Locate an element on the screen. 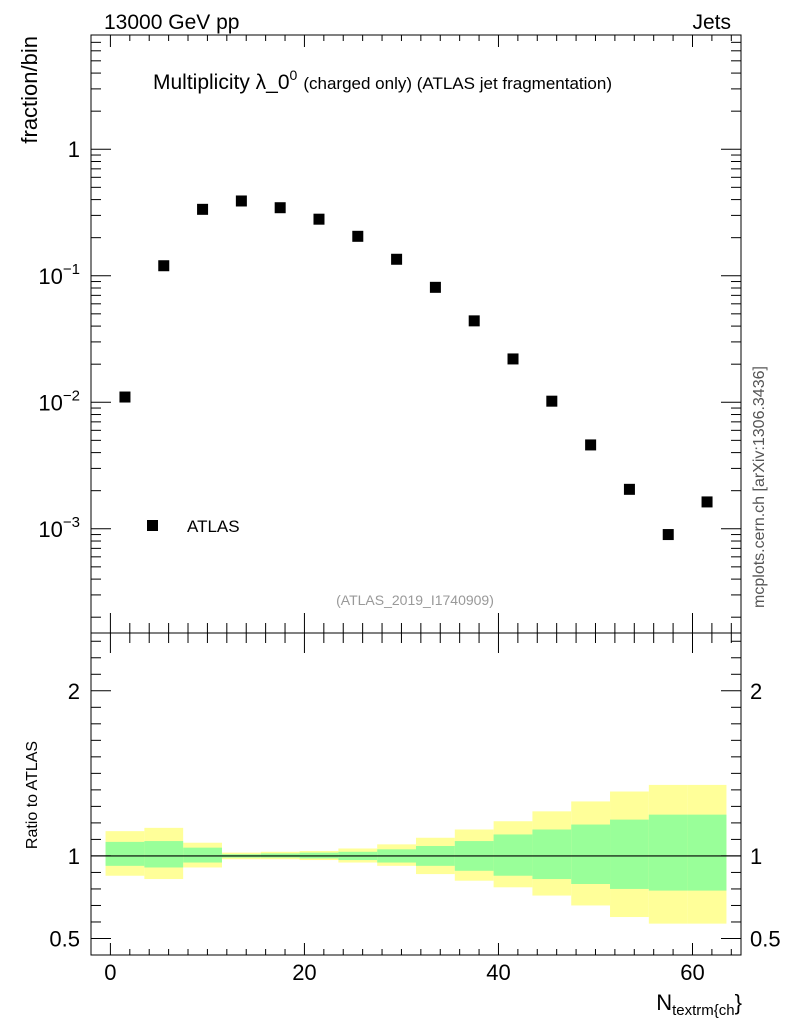 The height and width of the screenshot is (1024, 786). x-axis-label: Ntextrm{ch} is located at coordinates (699, 1004).